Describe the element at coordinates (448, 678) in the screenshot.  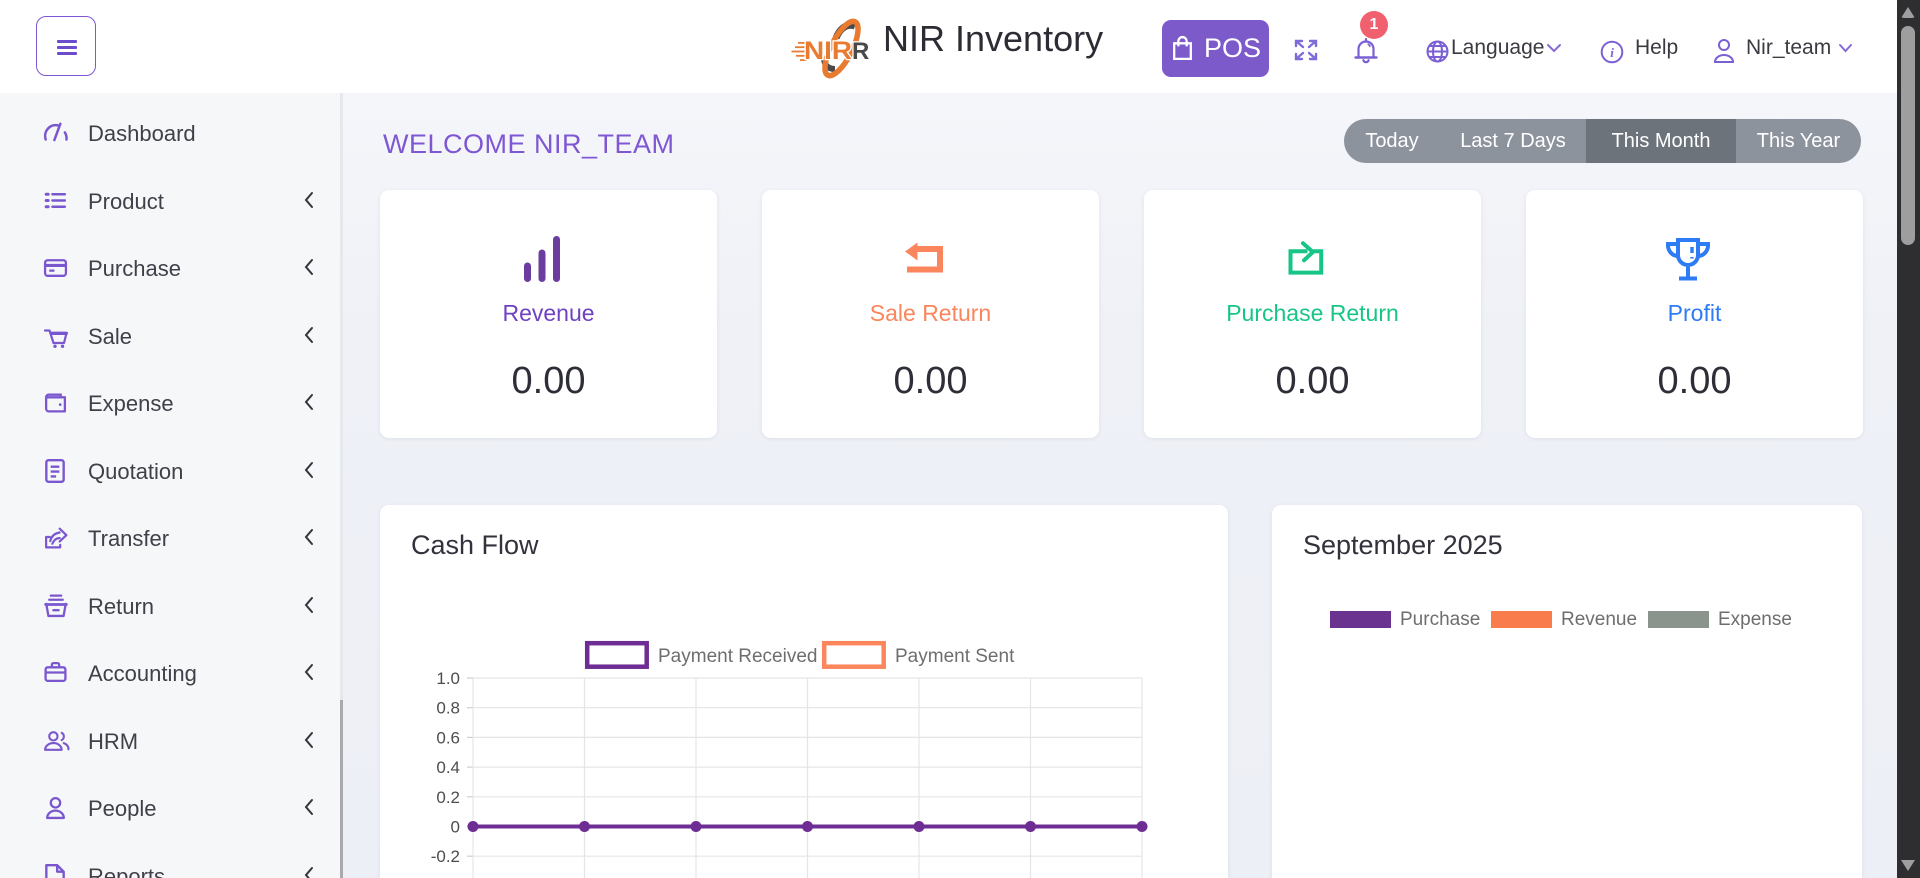
I see `svg-text: 1.0` at that location.